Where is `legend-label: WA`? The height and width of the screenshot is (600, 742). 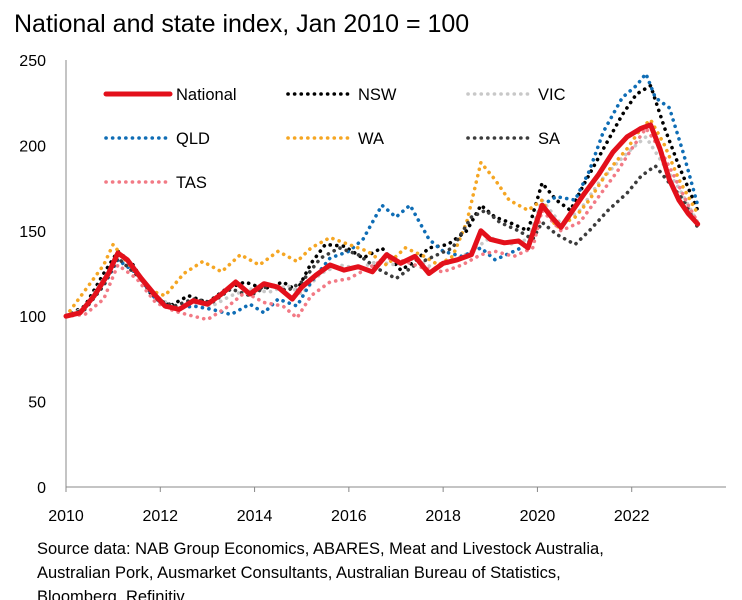
legend-label: WA is located at coordinates (371, 139).